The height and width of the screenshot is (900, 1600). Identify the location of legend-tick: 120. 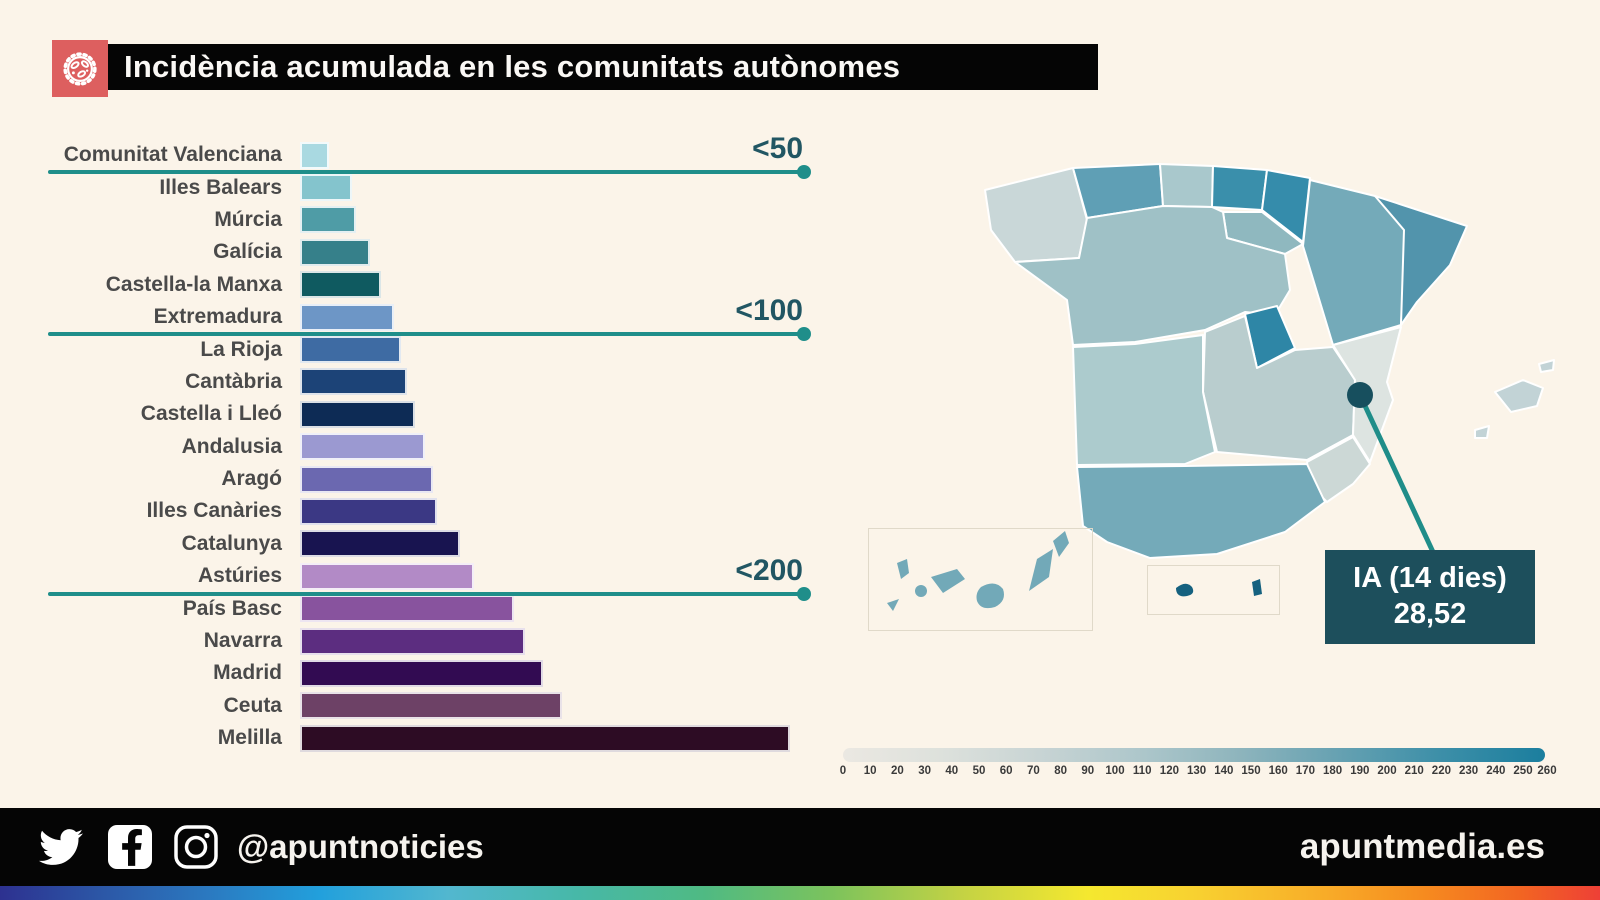
(1169, 771).